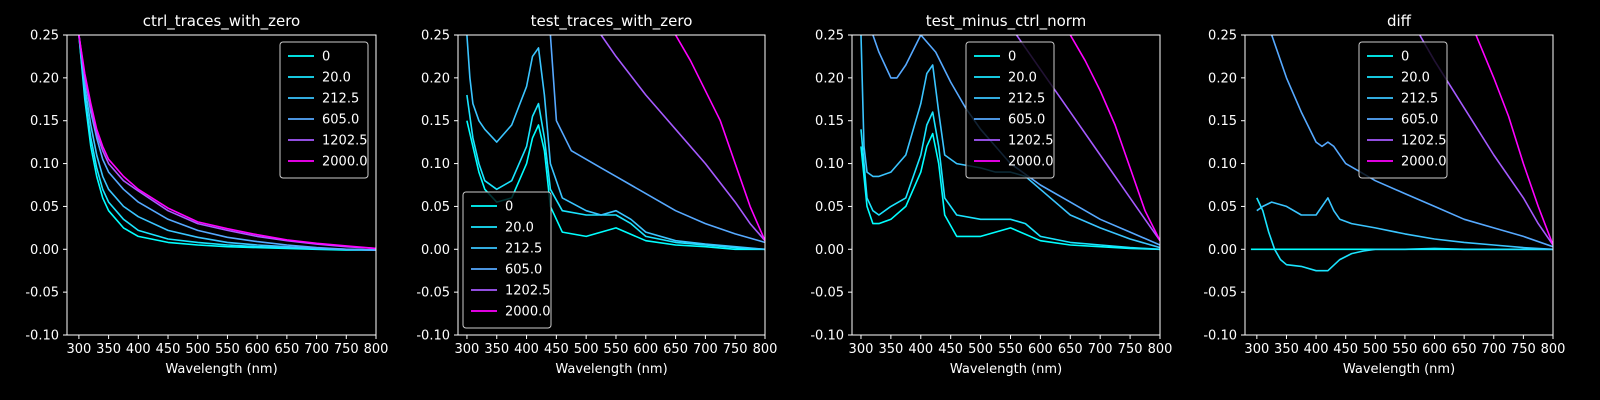 This screenshot has width=1600, height=400. Describe the element at coordinates (950, 349) in the screenshot. I see `x-tick-label: 450` at that location.